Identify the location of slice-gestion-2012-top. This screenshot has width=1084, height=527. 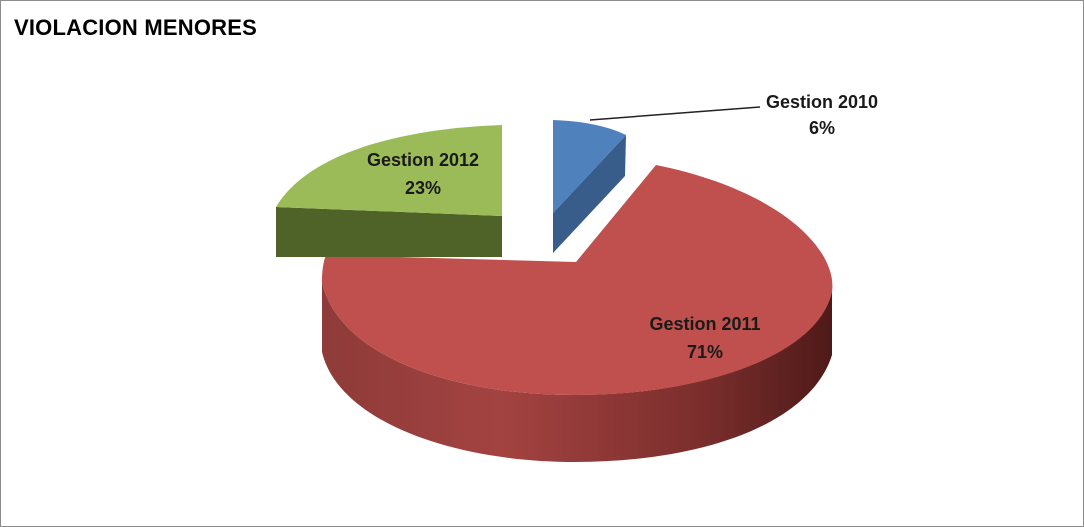
(389, 170).